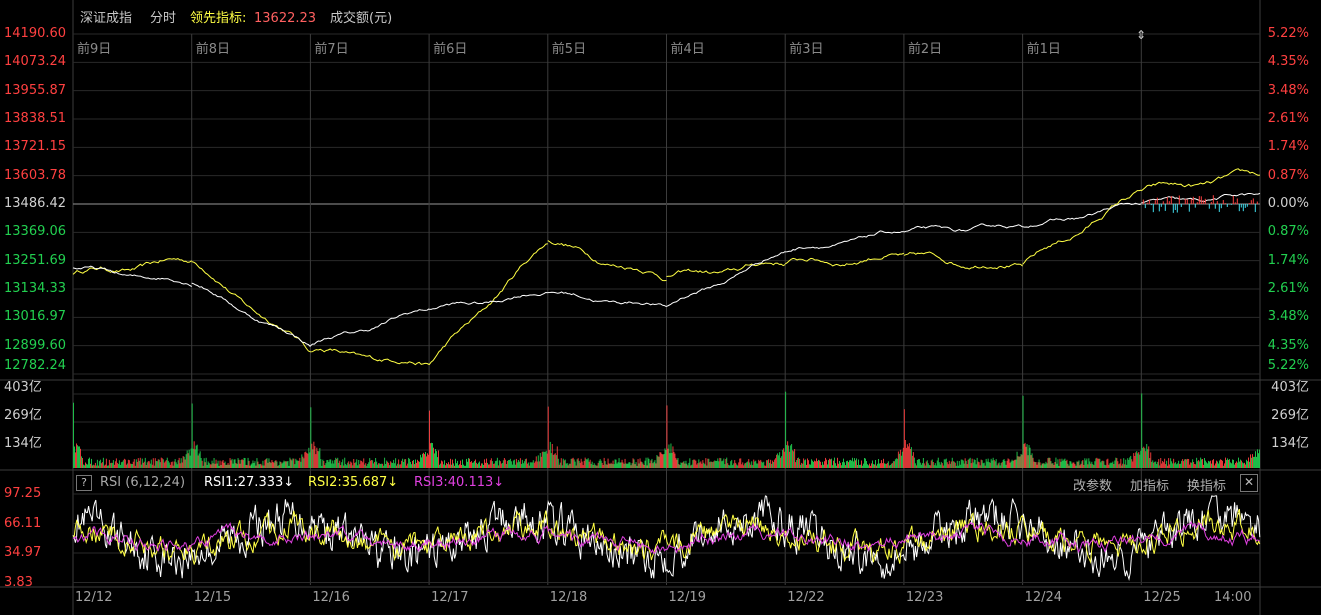 The height and width of the screenshot is (615, 1321). What do you see at coordinates (1150, 486) in the screenshot?
I see `add-indicator-button: 加指标` at bounding box center [1150, 486].